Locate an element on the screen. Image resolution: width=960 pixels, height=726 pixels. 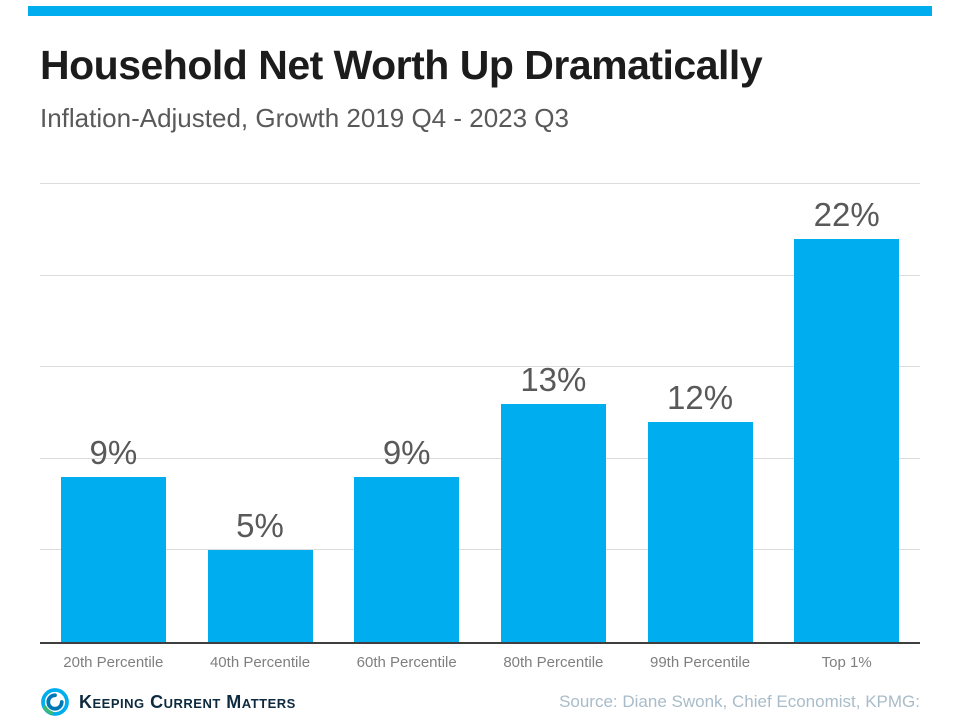
bar-value-label: 5% is located at coordinates (260, 526).